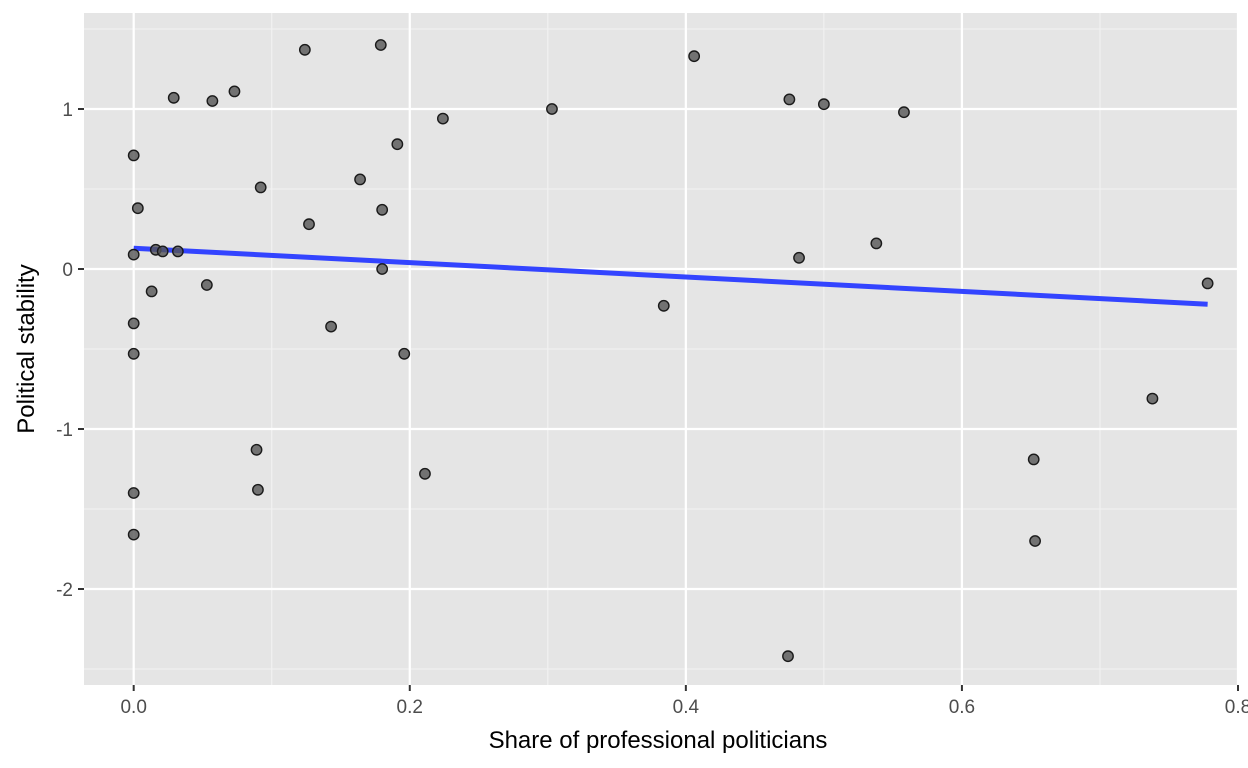 The image size is (1248, 768). What do you see at coordinates (410, 707) in the screenshot?
I see `x-tick-label: 0.2` at bounding box center [410, 707].